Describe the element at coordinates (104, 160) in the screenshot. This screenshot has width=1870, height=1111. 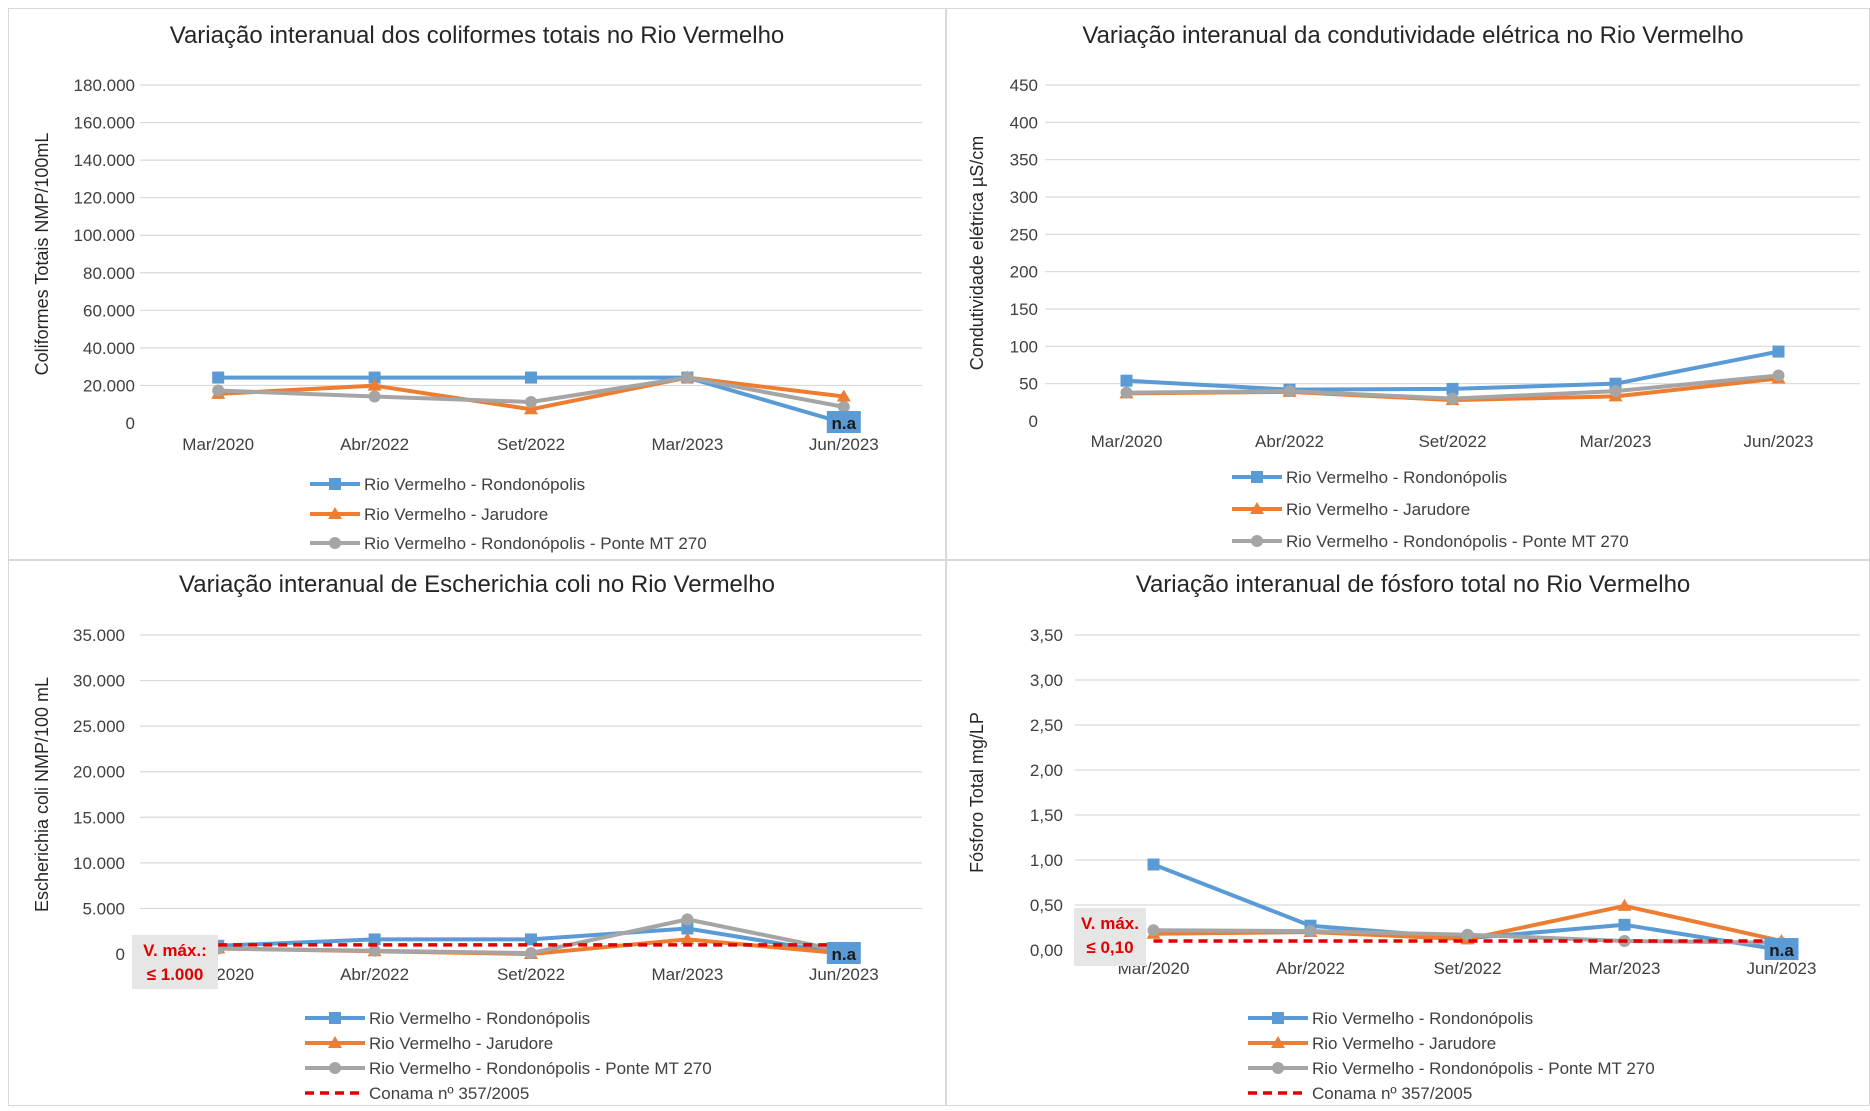
I see `y-tick-label: 140.000` at that location.